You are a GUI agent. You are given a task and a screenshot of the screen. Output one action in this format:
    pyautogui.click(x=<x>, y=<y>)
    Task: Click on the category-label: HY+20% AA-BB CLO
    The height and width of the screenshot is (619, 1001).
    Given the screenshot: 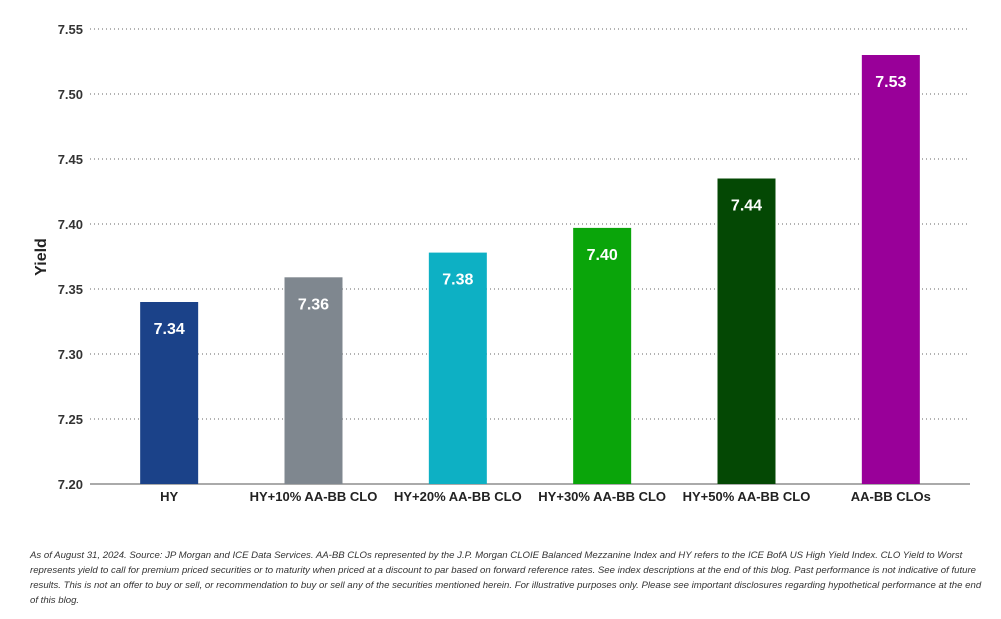 What is the action you would take?
    pyautogui.click(x=458, y=496)
    